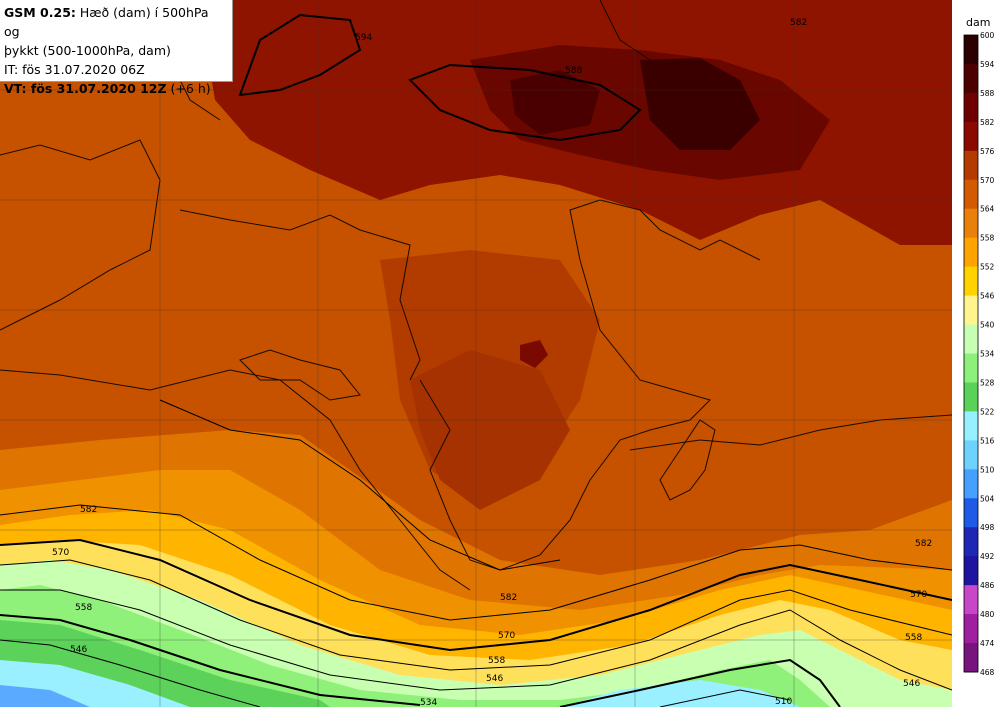  Describe the element at coordinates (74, 69) in the screenshot. I see `initial-time: IT: fös 31.07.2020 06Z` at that location.